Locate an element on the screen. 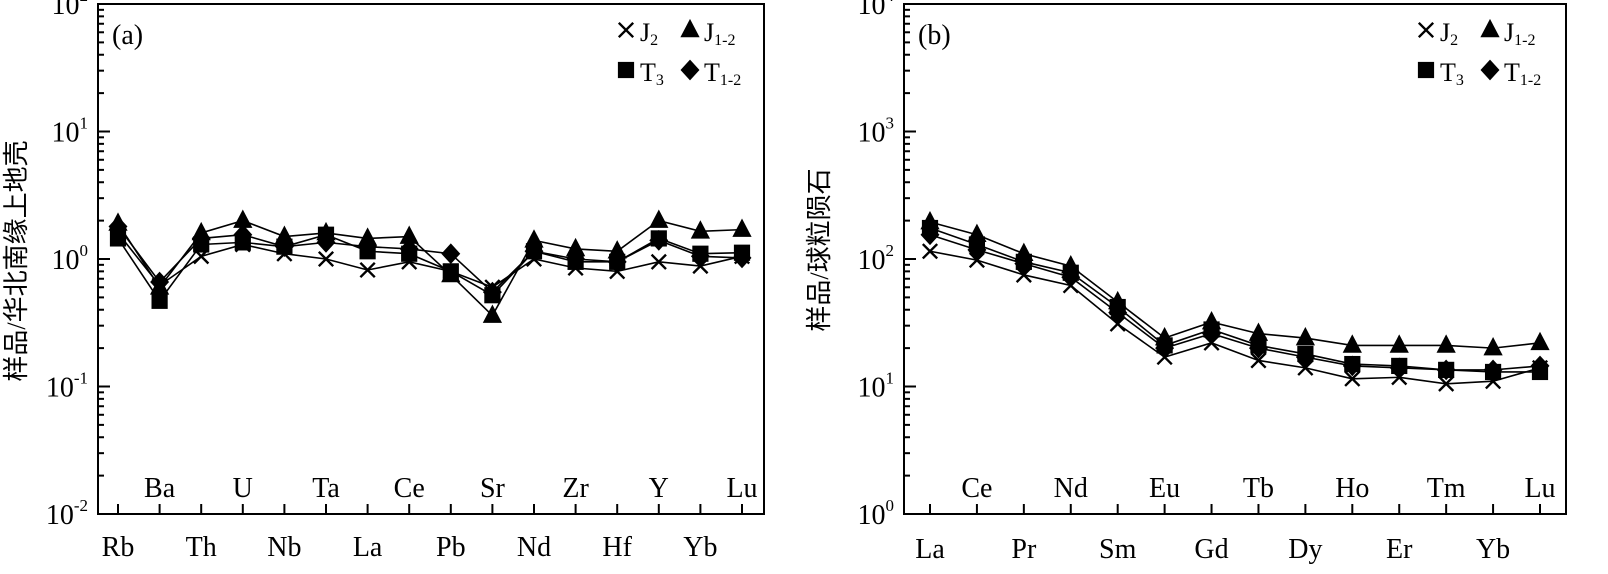  legend-marker-square is located at coordinates (1426, 70).